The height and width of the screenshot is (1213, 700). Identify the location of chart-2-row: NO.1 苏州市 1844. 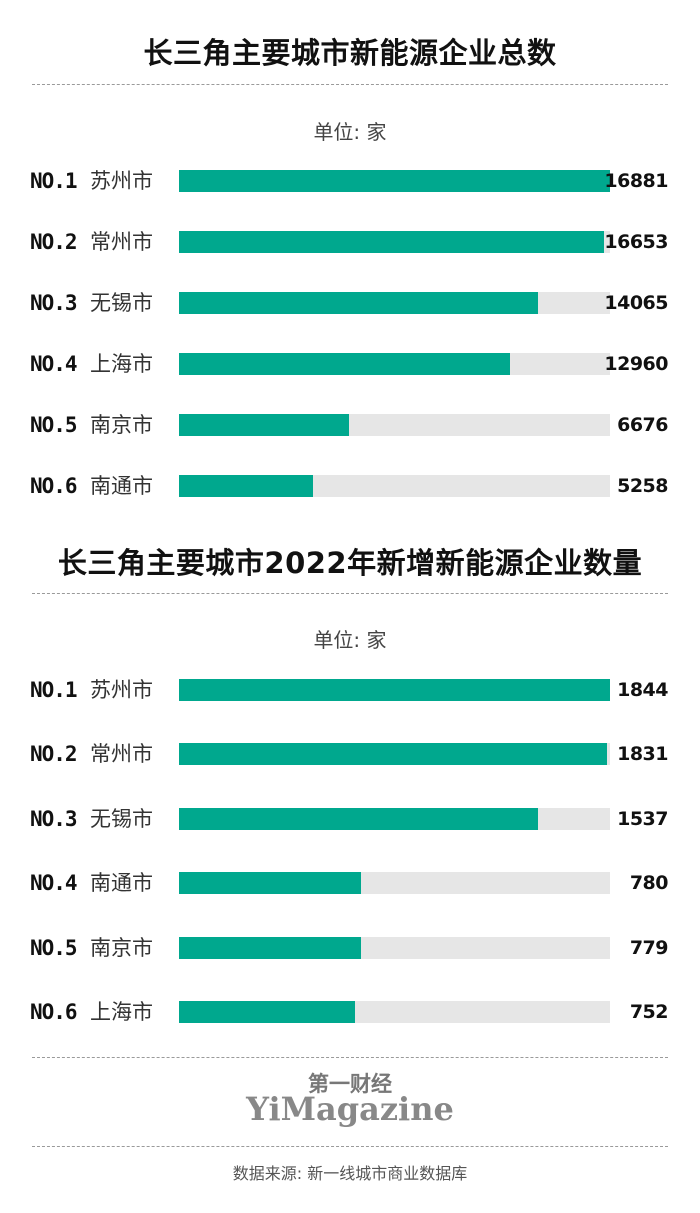
(350, 690).